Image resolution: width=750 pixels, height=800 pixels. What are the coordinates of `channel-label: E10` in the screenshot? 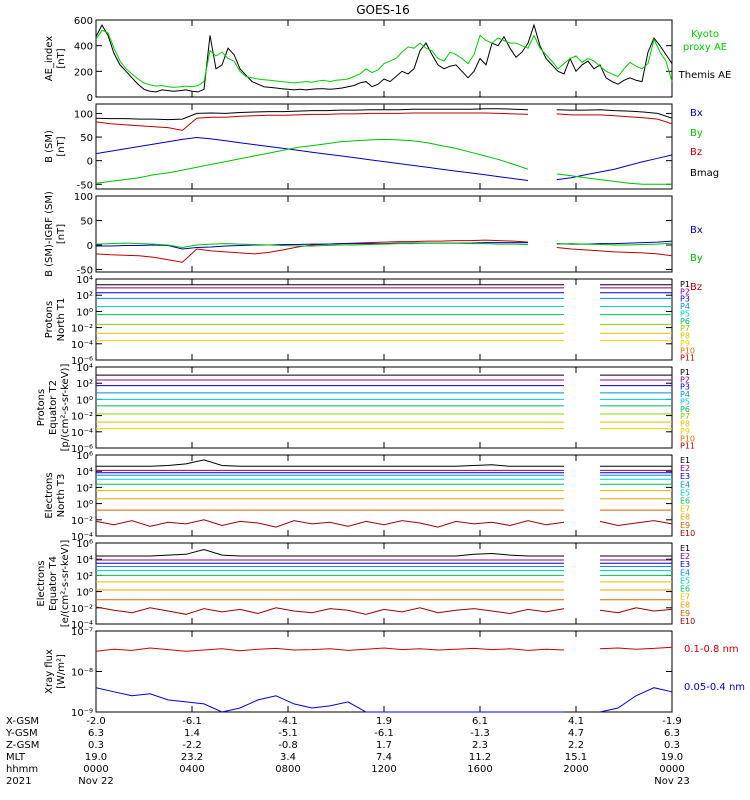 It's located at (687, 621).